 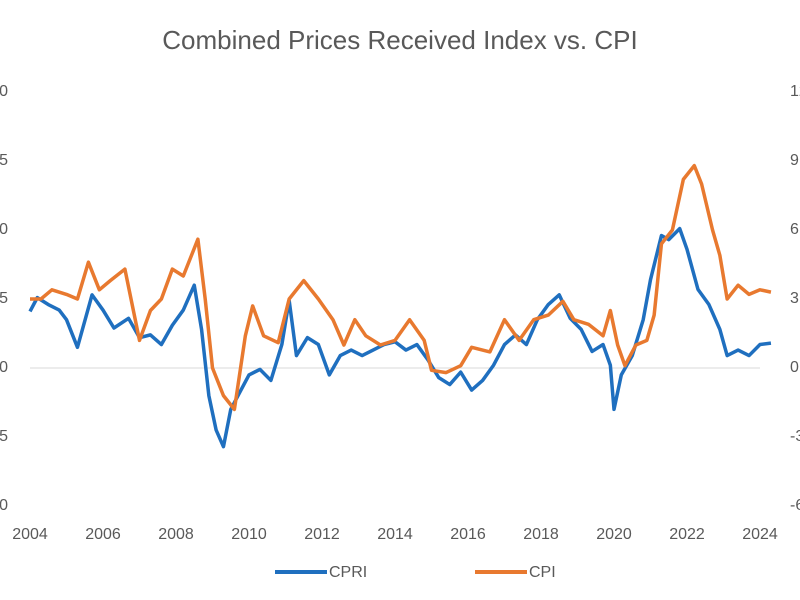 I want to click on x-tick-label: 2014, so click(x=395, y=534).